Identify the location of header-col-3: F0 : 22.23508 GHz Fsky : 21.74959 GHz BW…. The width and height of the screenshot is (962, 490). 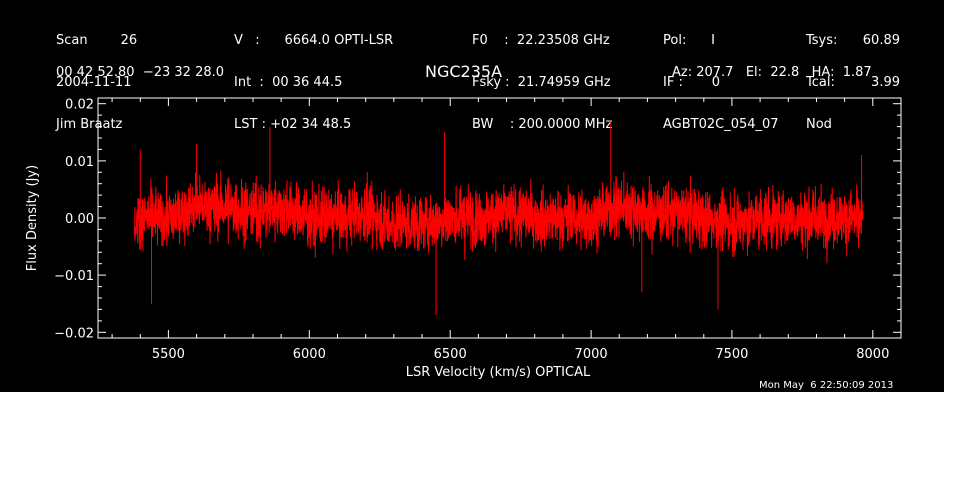
(542, 83).